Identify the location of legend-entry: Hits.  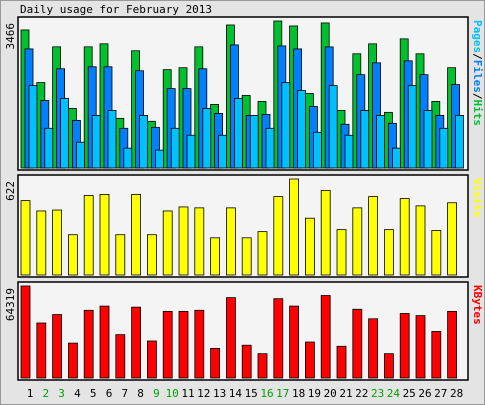
(477, 113).